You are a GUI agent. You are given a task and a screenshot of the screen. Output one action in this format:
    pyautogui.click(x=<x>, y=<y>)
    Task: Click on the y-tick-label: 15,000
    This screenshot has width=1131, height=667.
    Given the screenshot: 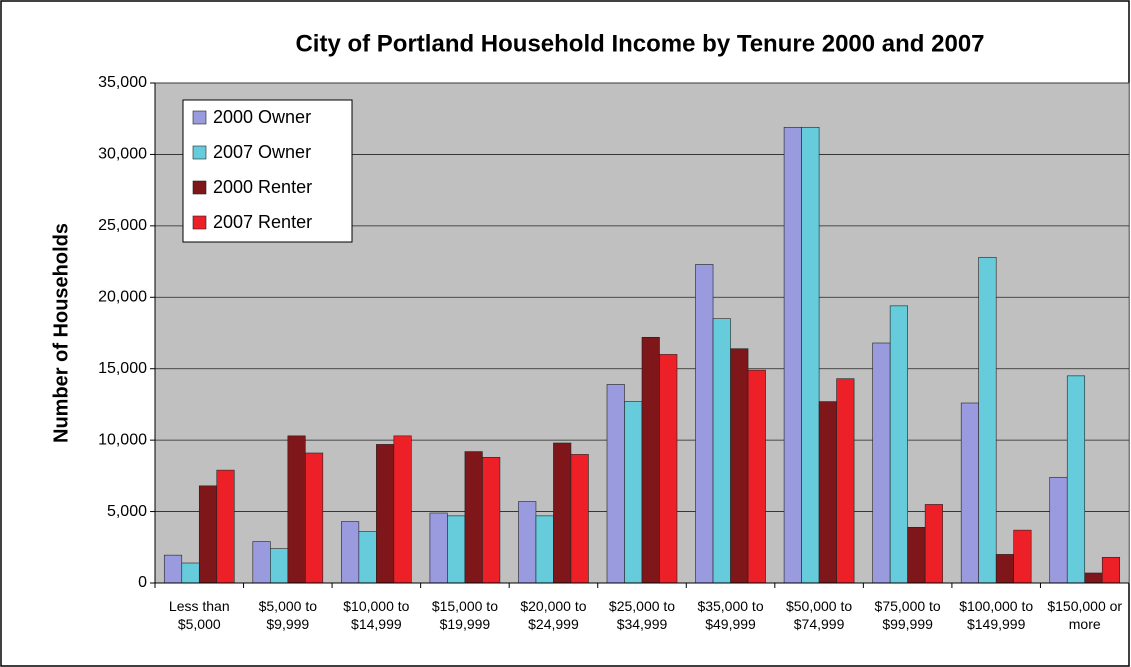 What is the action you would take?
    pyautogui.click(x=122, y=368)
    